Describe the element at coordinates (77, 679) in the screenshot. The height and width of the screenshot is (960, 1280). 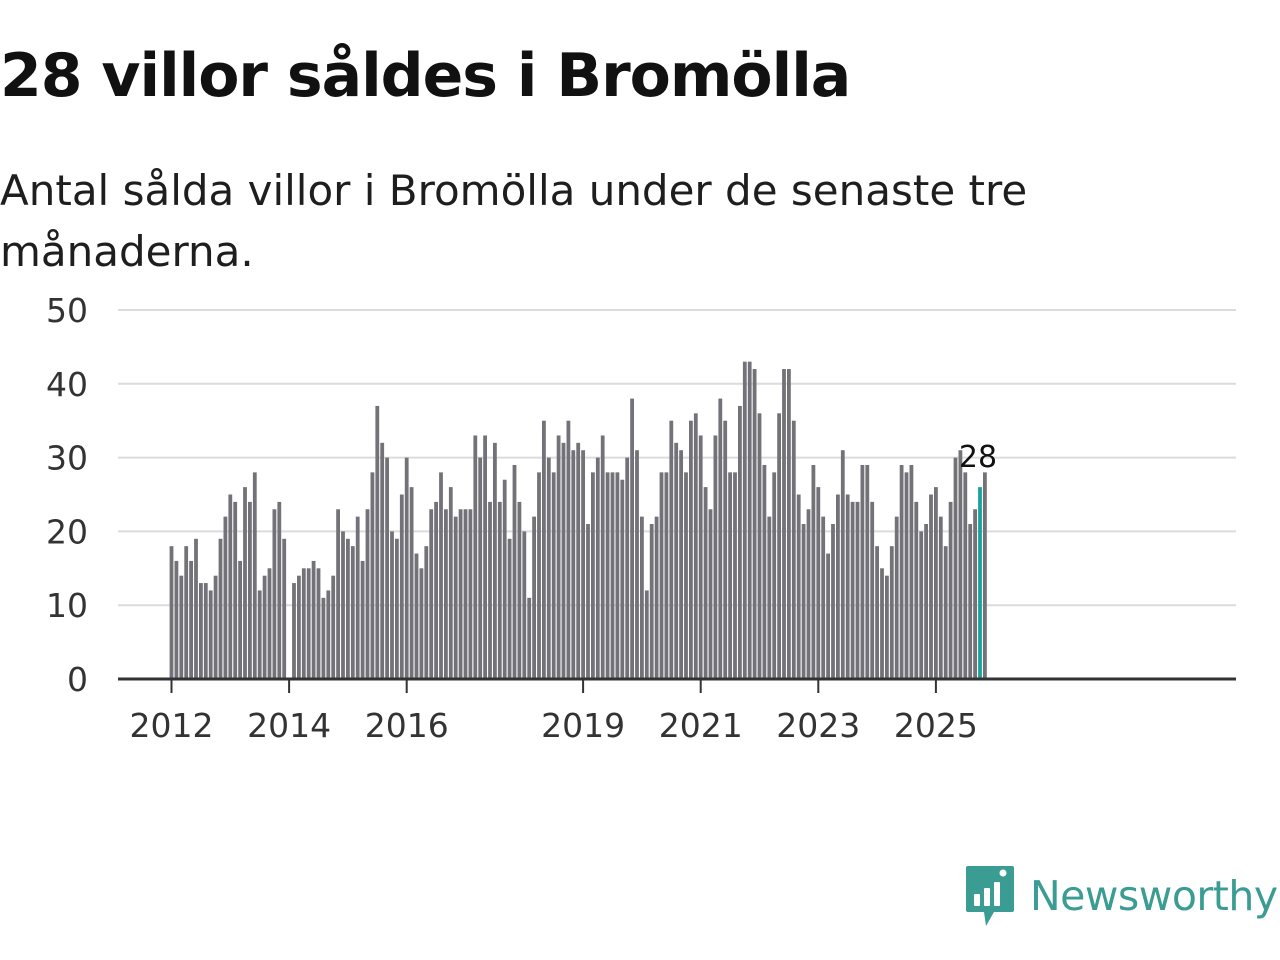
I see `y-tick-label-0: 0` at that location.